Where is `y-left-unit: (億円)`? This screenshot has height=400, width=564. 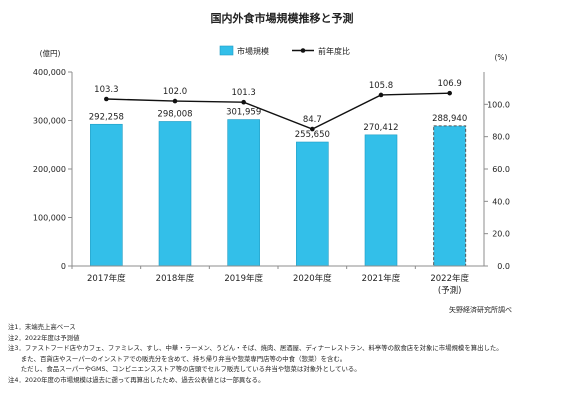 y-left-unit: (億円) is located at coordinates (50, 53).